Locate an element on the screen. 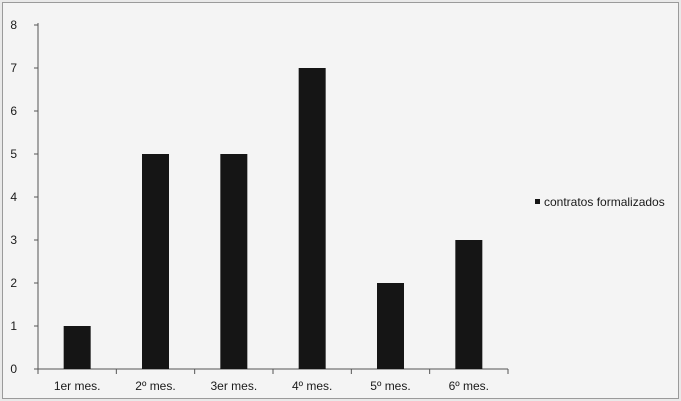 The width and height of the screenshot is (681, 401). y-tick-label: 0 is located at coordinates (13, 369).